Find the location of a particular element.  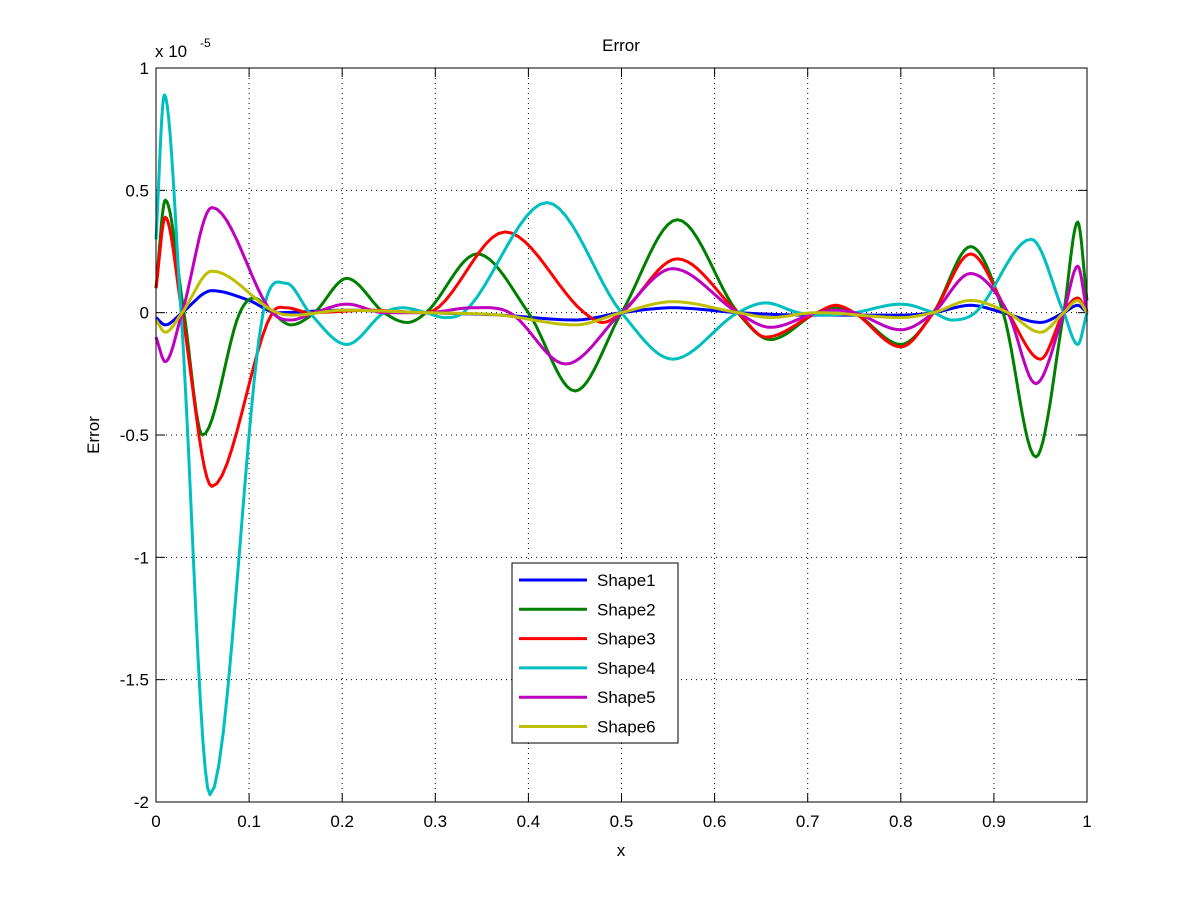

legend: Shape1 Shape2 Shape3 Shape4 Shape5 Shape6 is located at coordinates (595, 653).